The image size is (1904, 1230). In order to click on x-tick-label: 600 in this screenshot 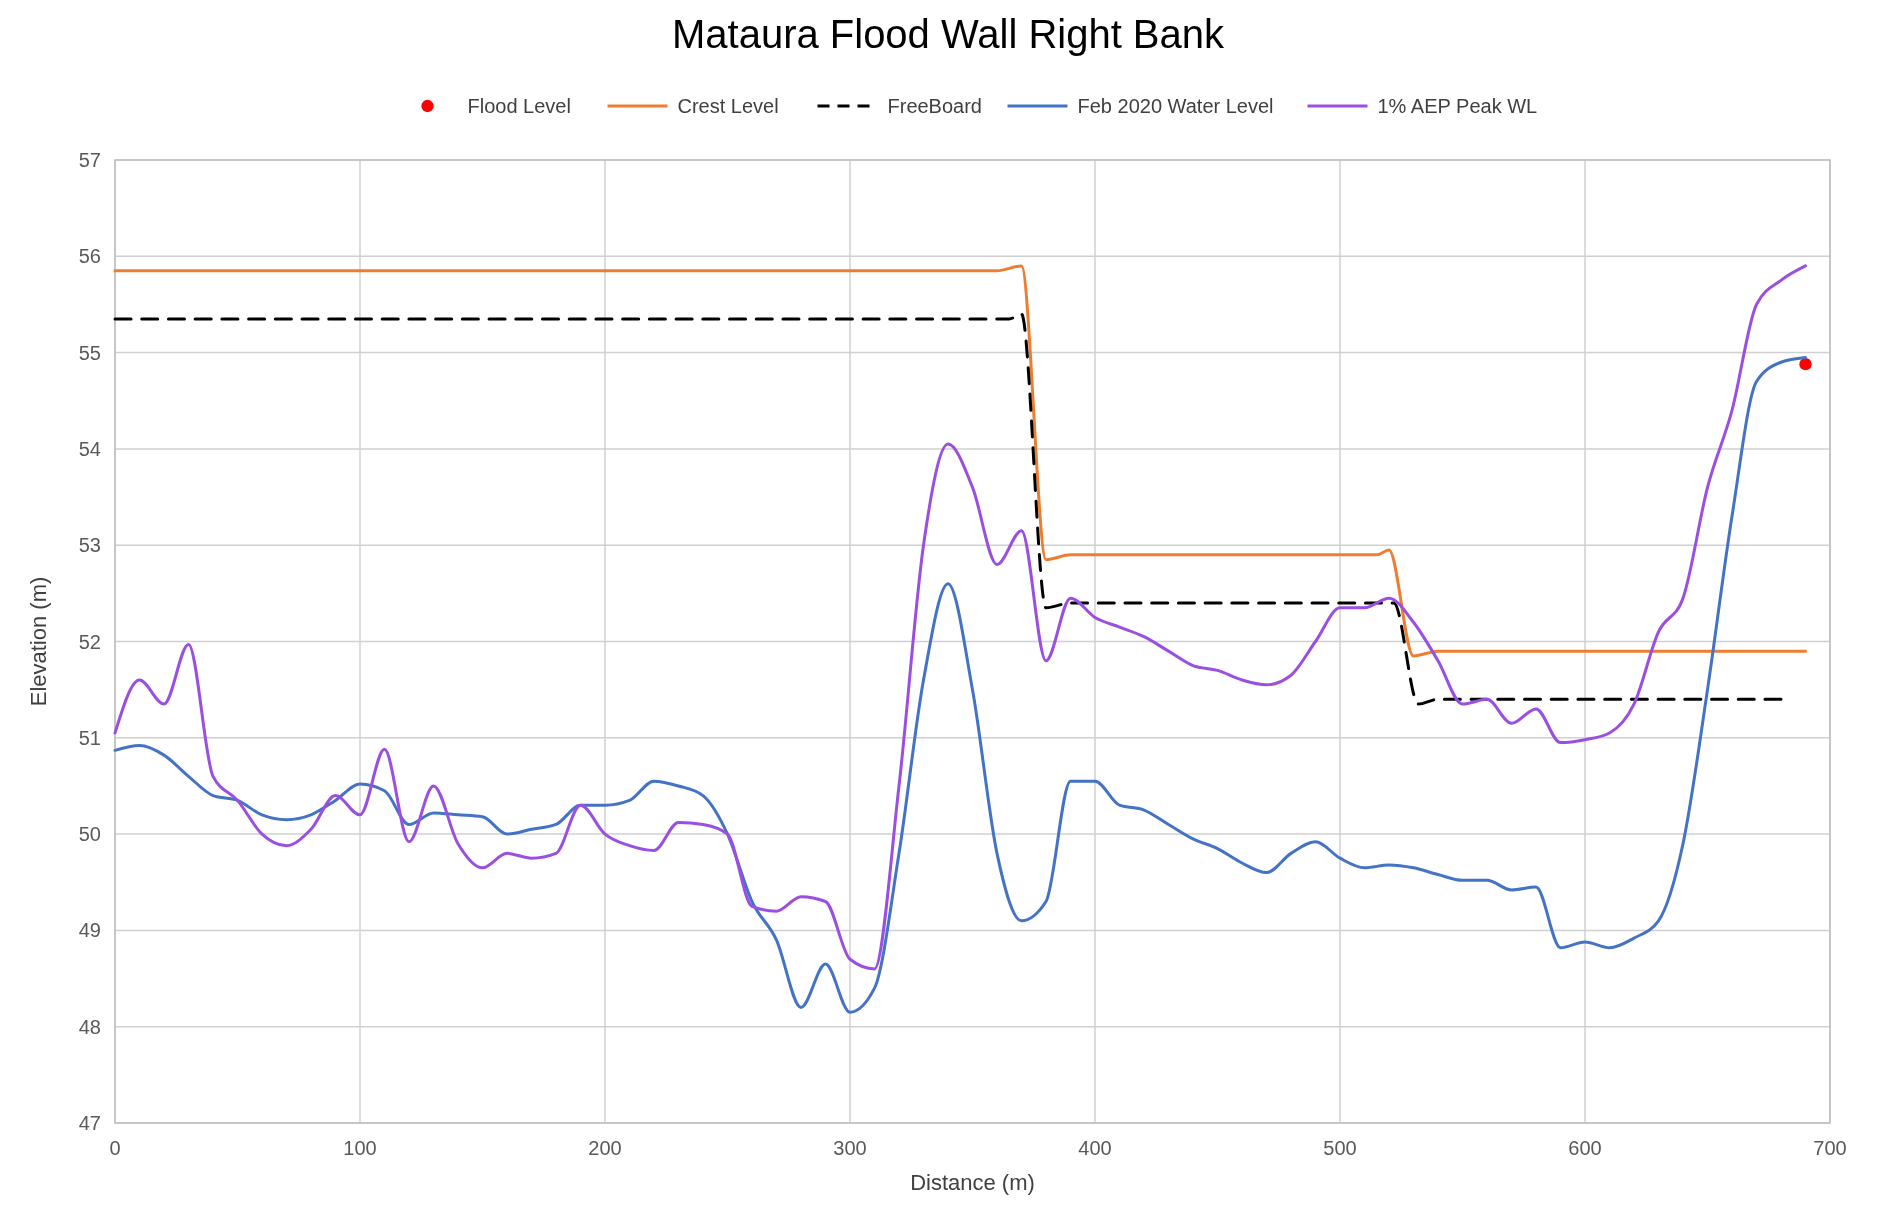, I will do `click(1585, 1148)`.